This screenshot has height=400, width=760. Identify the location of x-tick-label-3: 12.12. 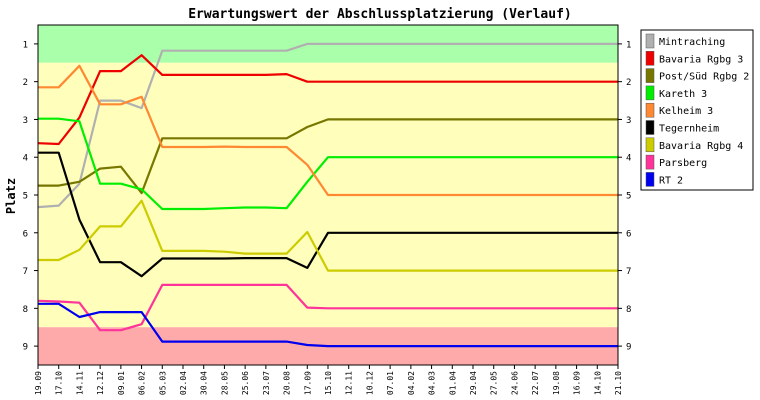
(100, 383).